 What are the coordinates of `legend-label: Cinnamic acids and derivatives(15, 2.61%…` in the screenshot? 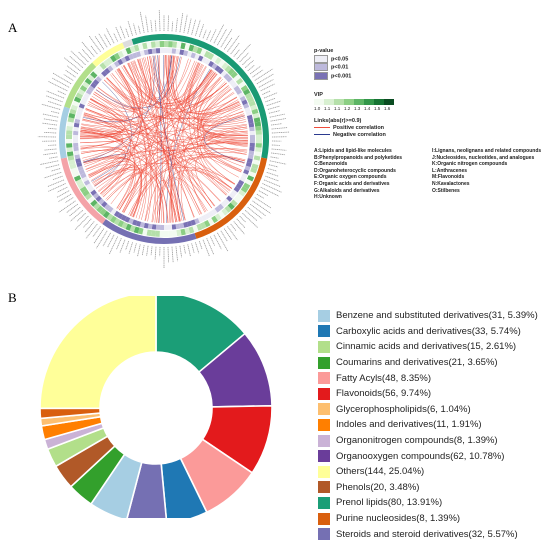 It's located at (426, 346).